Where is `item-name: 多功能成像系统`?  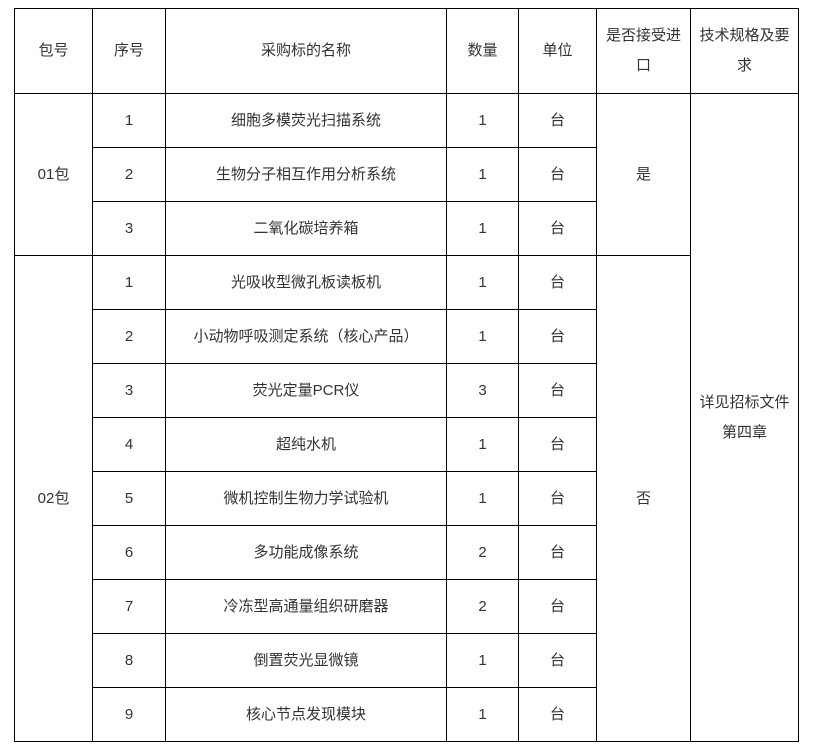
item-name: 多功能成像系统 is located at coordinates (306, 552).